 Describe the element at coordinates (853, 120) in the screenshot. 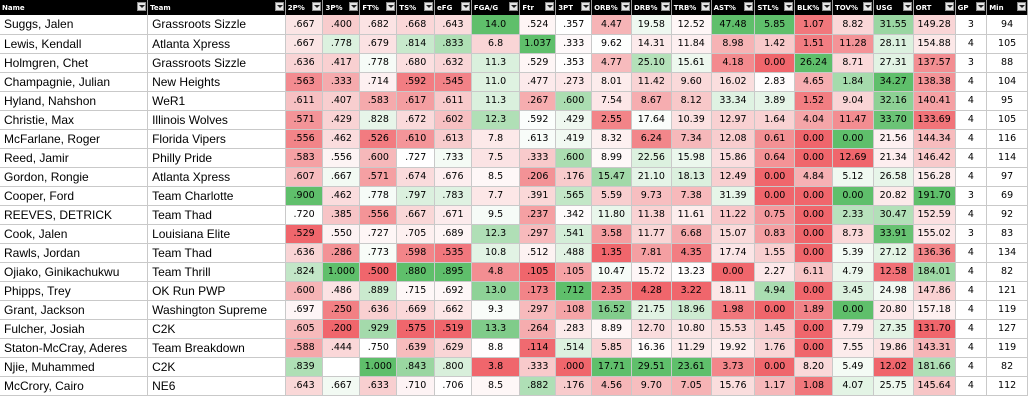

I see `cell-tov: 11.47` at that location.